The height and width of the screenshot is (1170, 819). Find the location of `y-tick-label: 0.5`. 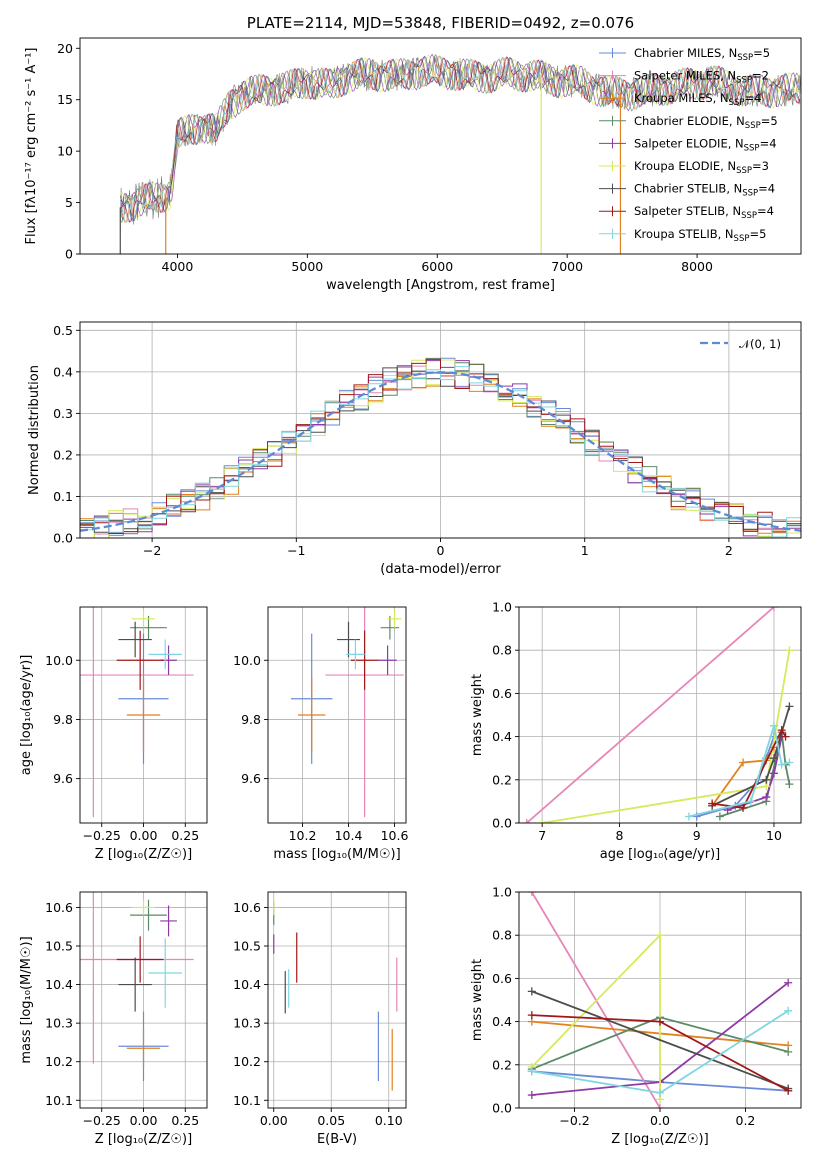

y-tick-label: 0.5 is located at coordinates (63, 330).